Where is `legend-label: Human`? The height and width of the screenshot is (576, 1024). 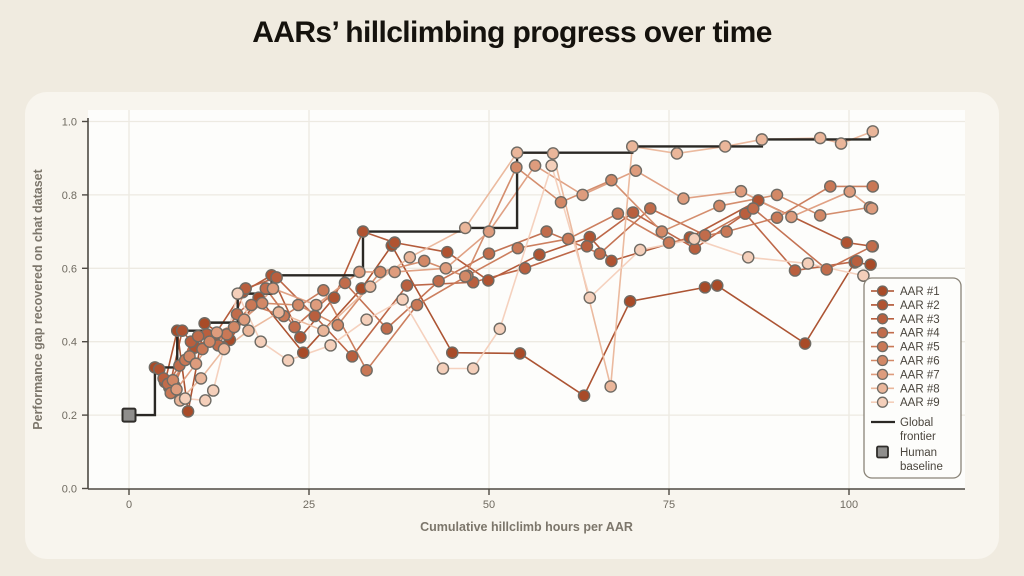
legend-label: Human is located at coordinates (918, 453).